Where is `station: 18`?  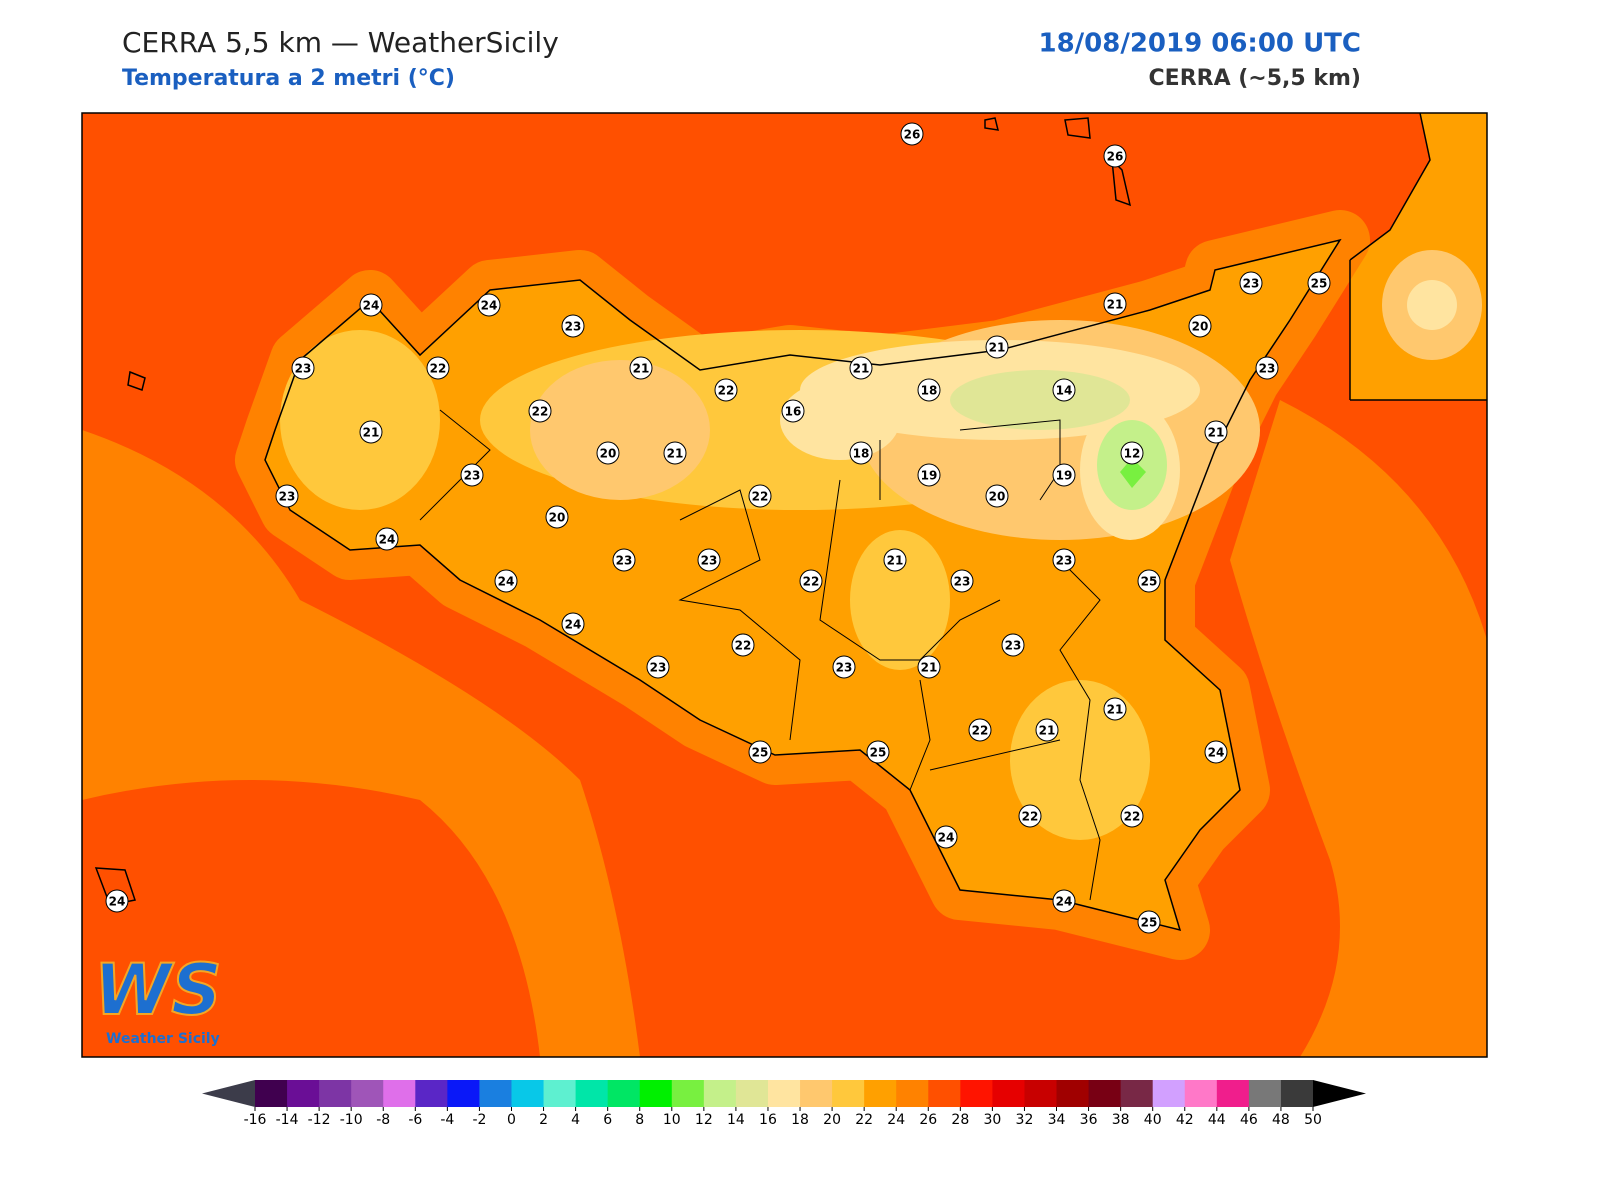
station: 18 is located at coordinates (929, 390).